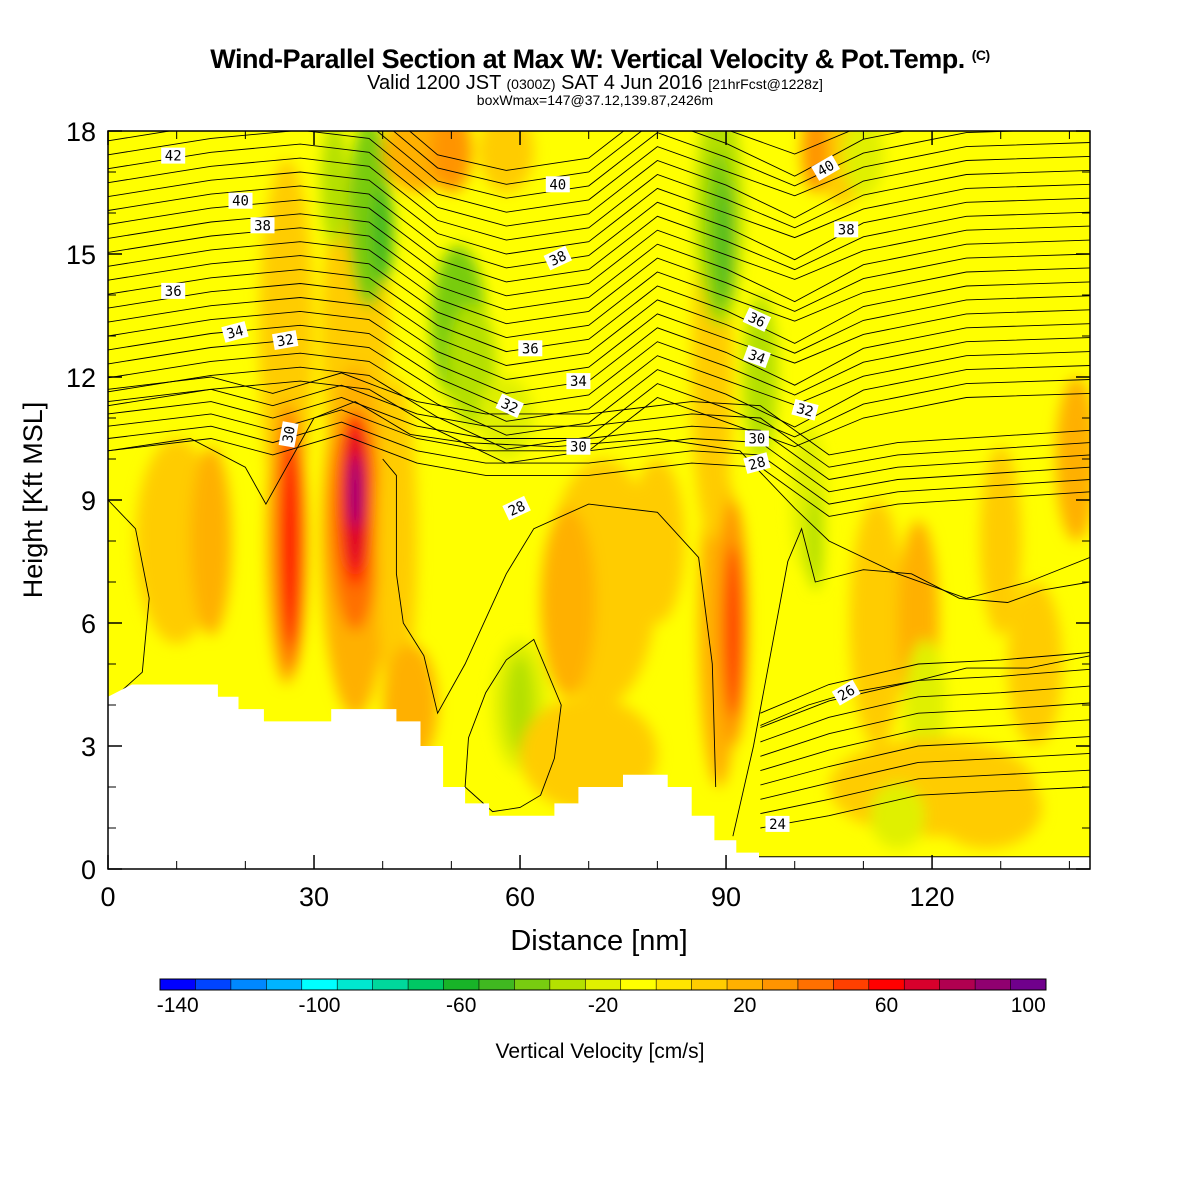 The image size is (1200, 1200). What do you see at coordinates (107, 897) in the screenshot?
I see `x-tick-label: 0` at bounding box center [107, 897].